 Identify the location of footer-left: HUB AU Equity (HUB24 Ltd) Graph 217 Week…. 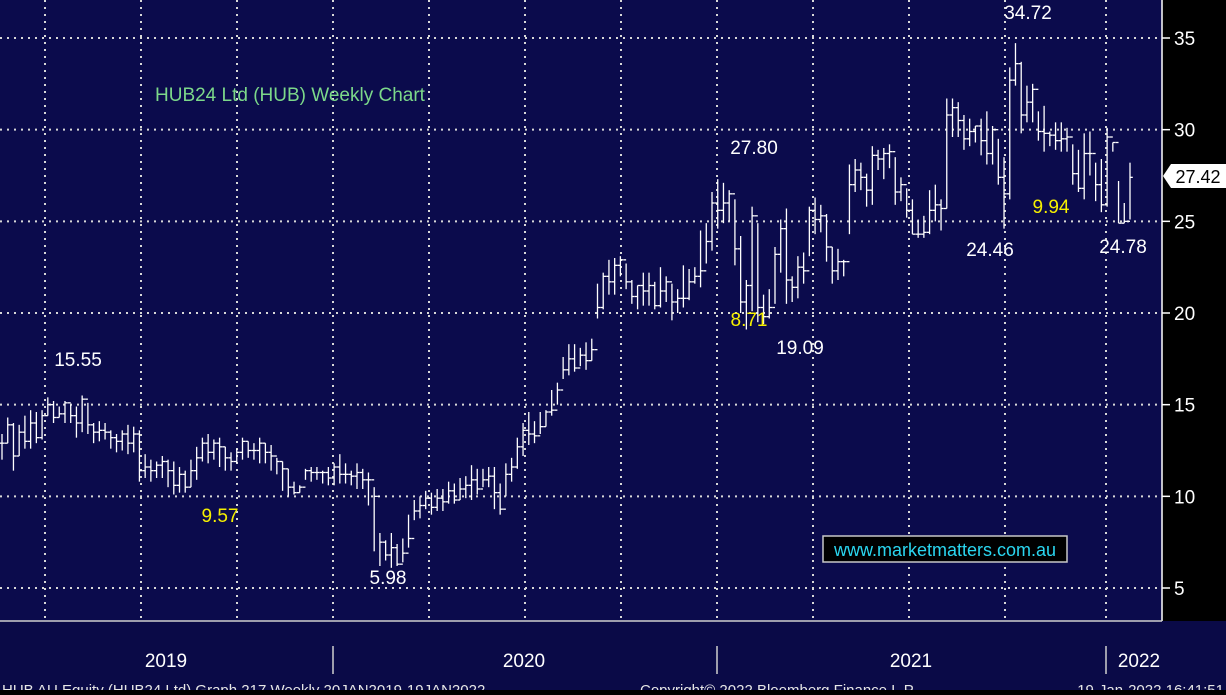
(243, 686).